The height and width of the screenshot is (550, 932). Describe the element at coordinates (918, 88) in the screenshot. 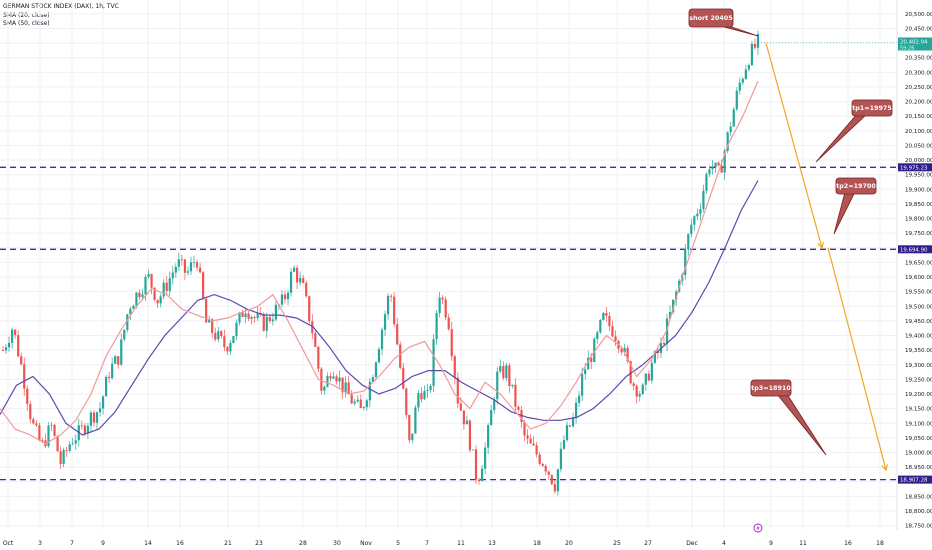

I see `price-tick-label: 20,250.00` at that location.